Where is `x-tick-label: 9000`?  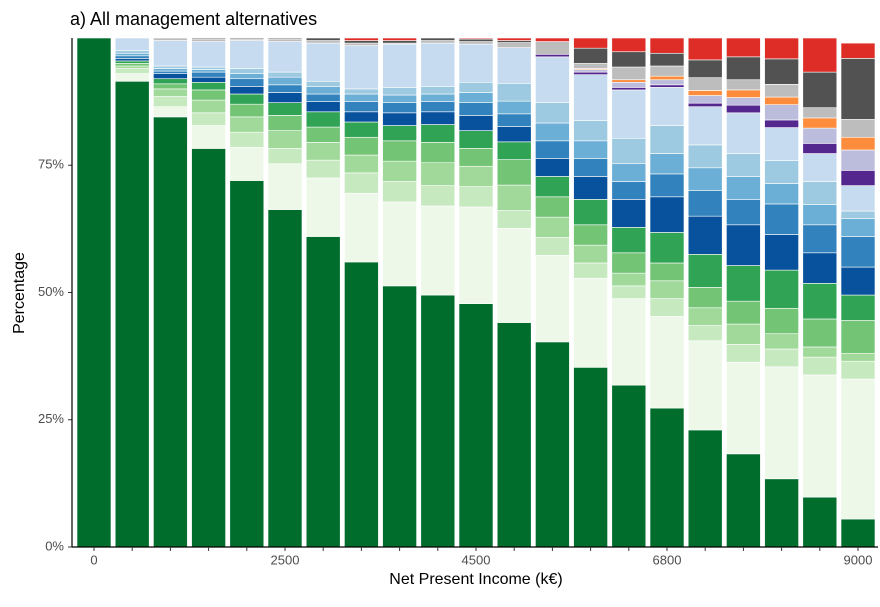
x-tick-label: 9000 is located at coordinates (858, 559).